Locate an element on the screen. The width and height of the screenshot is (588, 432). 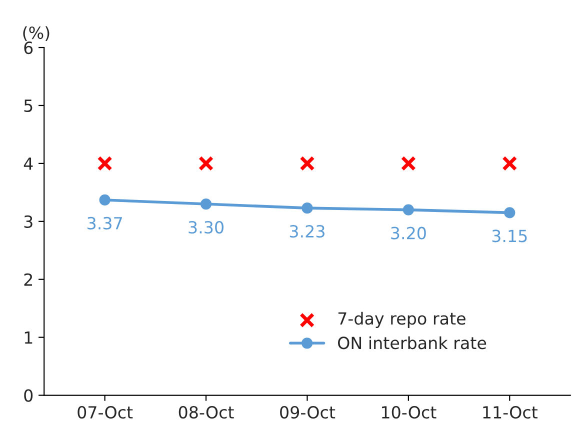
data-label: 3.20 is located at coordinates (408, 233).